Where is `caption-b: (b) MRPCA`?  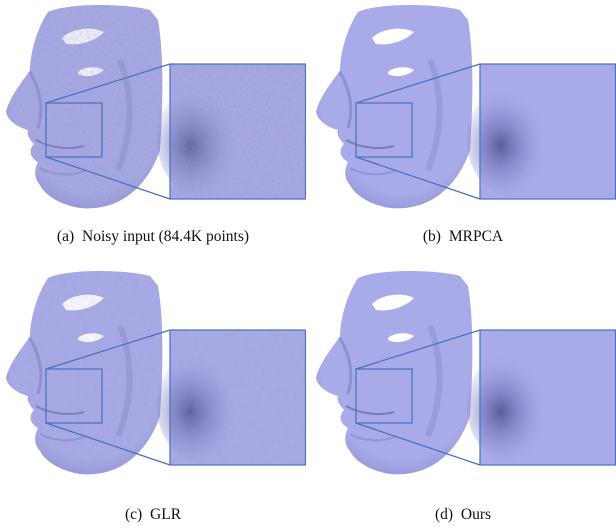 caption-b: (b) MRPCA is located at coordinates (463, 237).